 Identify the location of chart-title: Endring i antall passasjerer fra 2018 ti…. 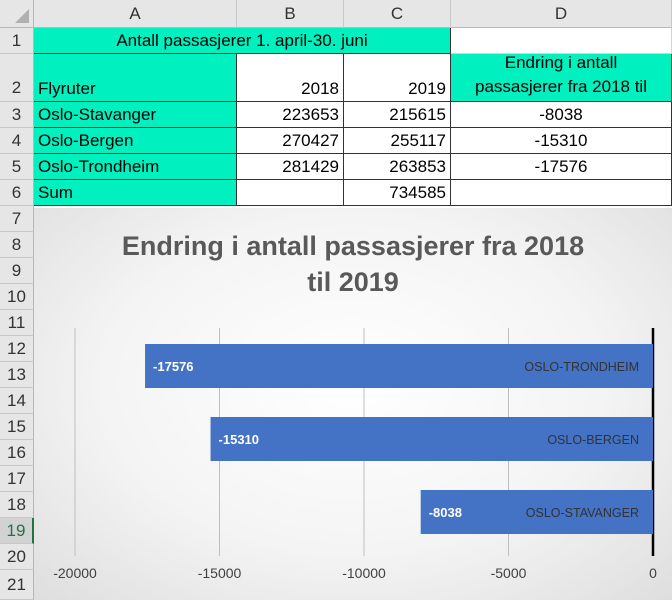
(353, 264).